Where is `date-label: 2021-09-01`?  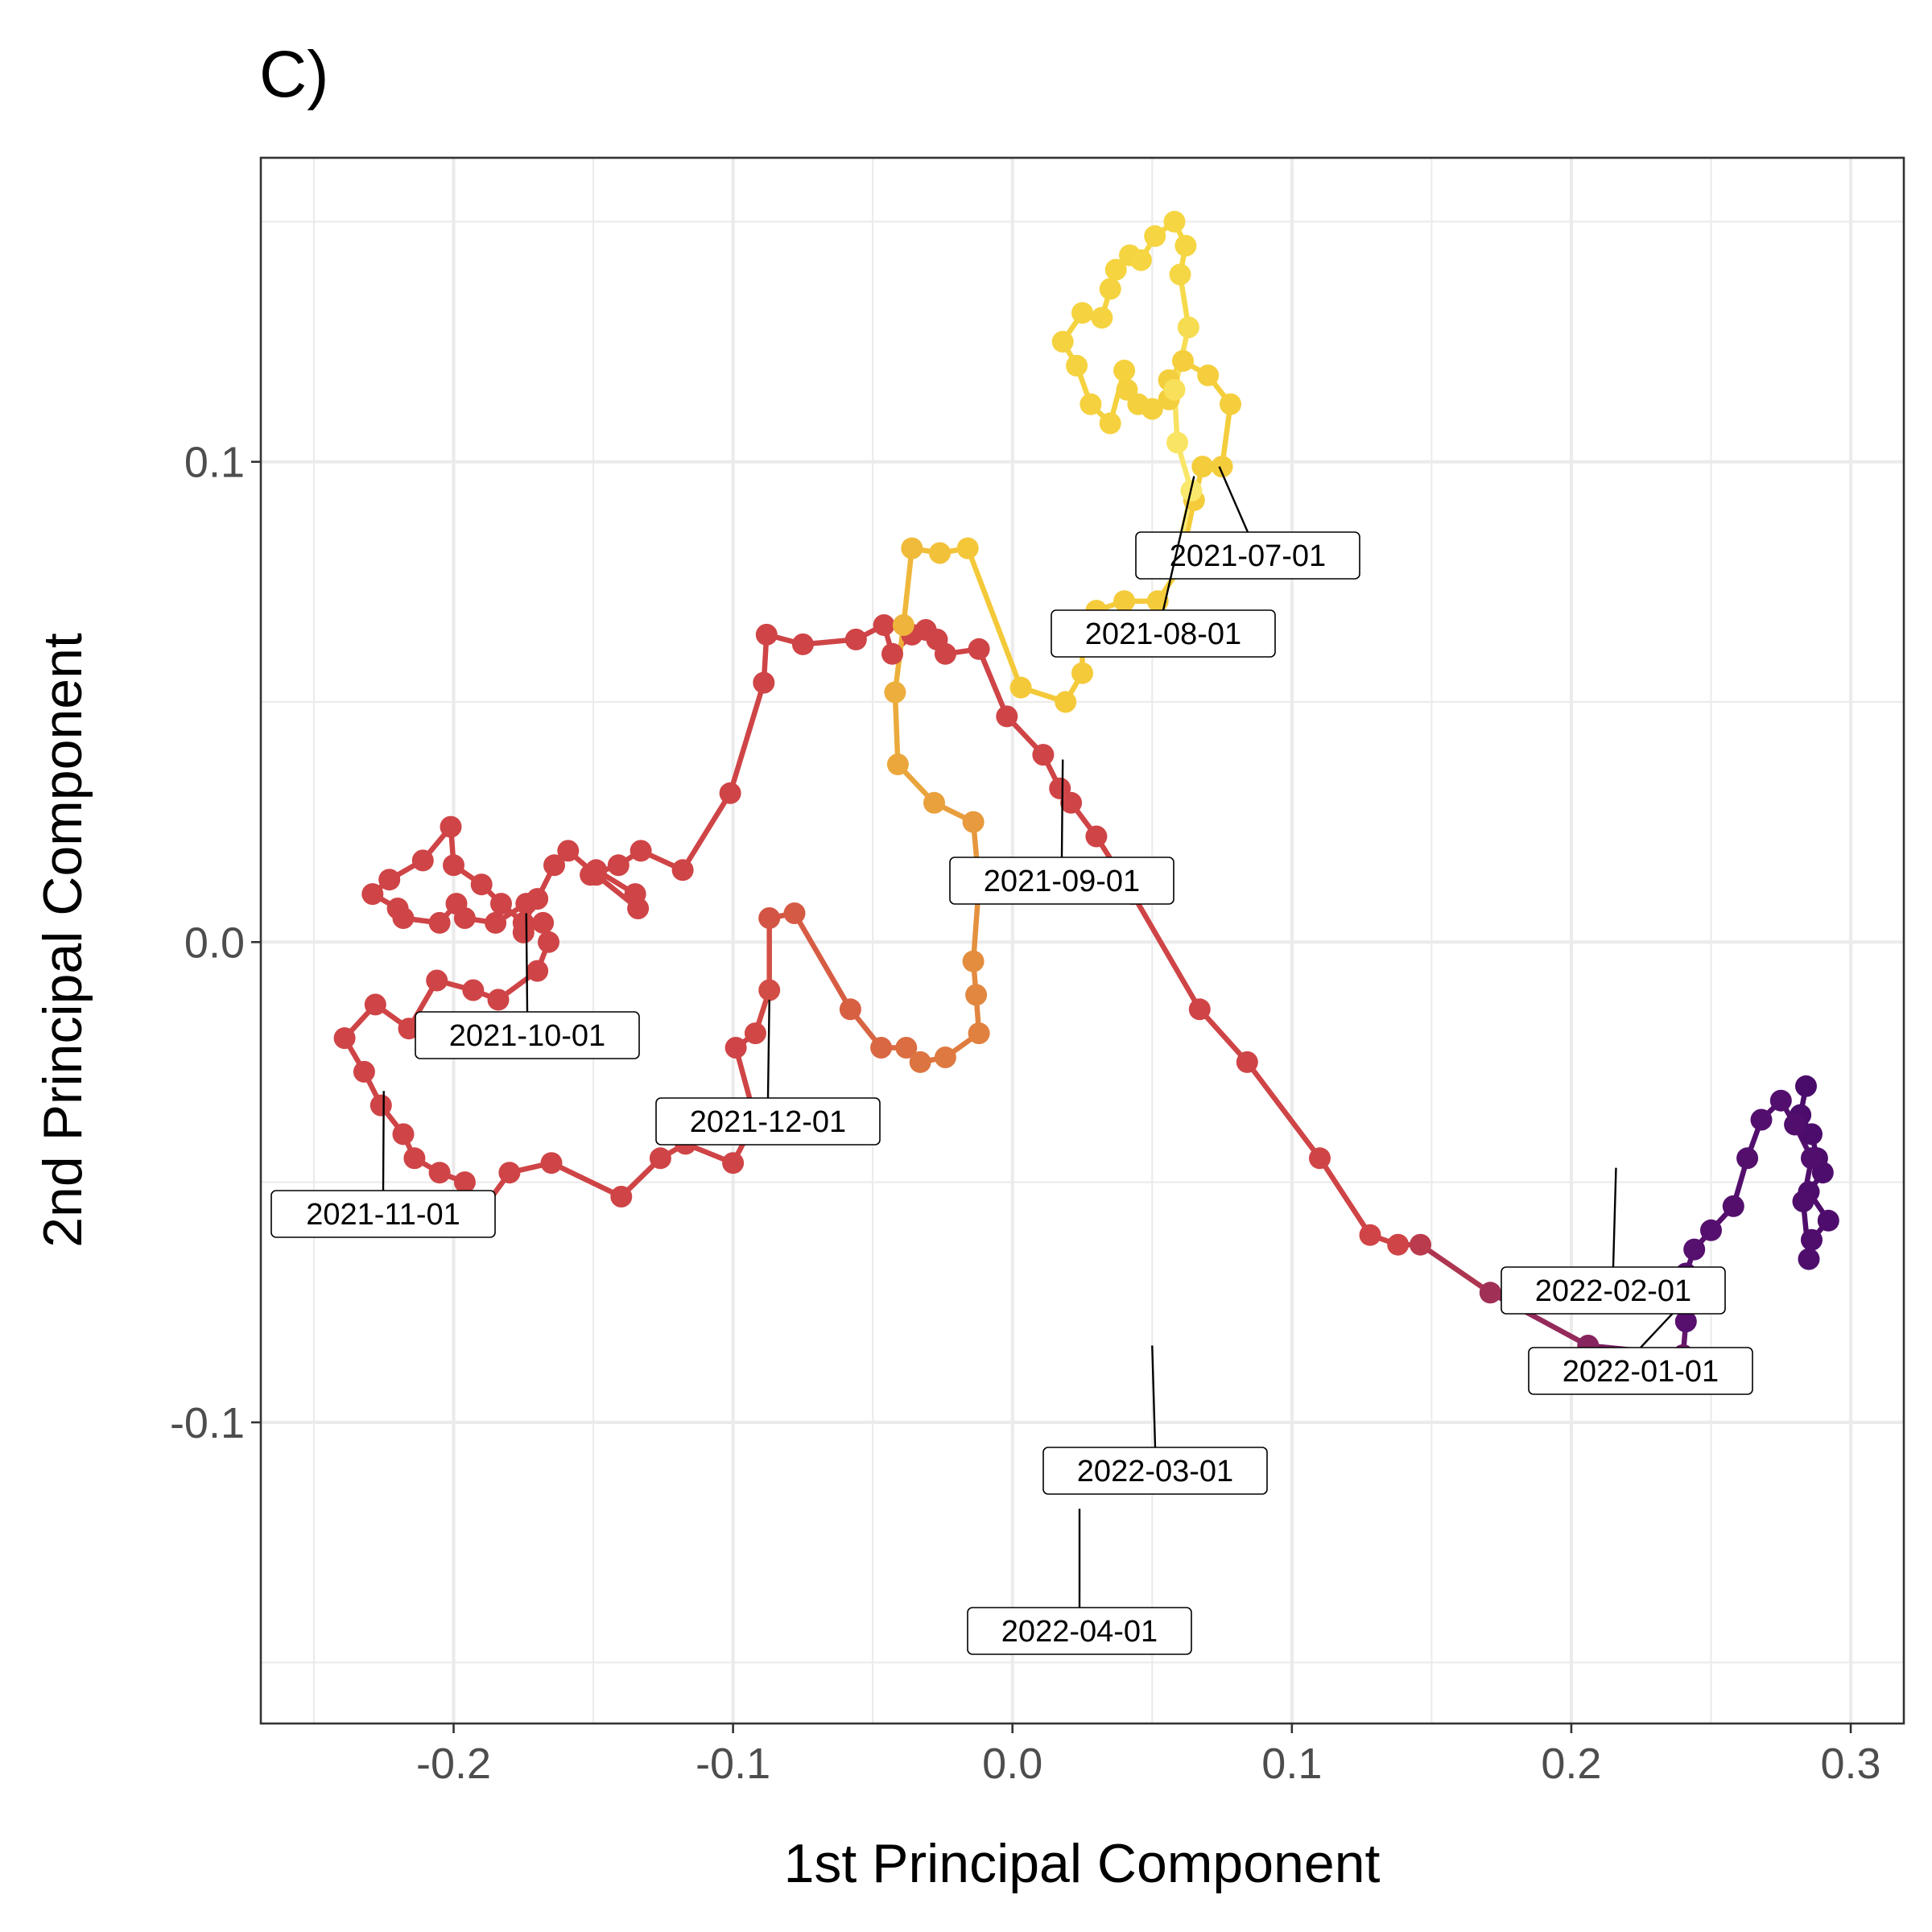 date-label: 2021-09-01 is located at coordinates (1061, 832).